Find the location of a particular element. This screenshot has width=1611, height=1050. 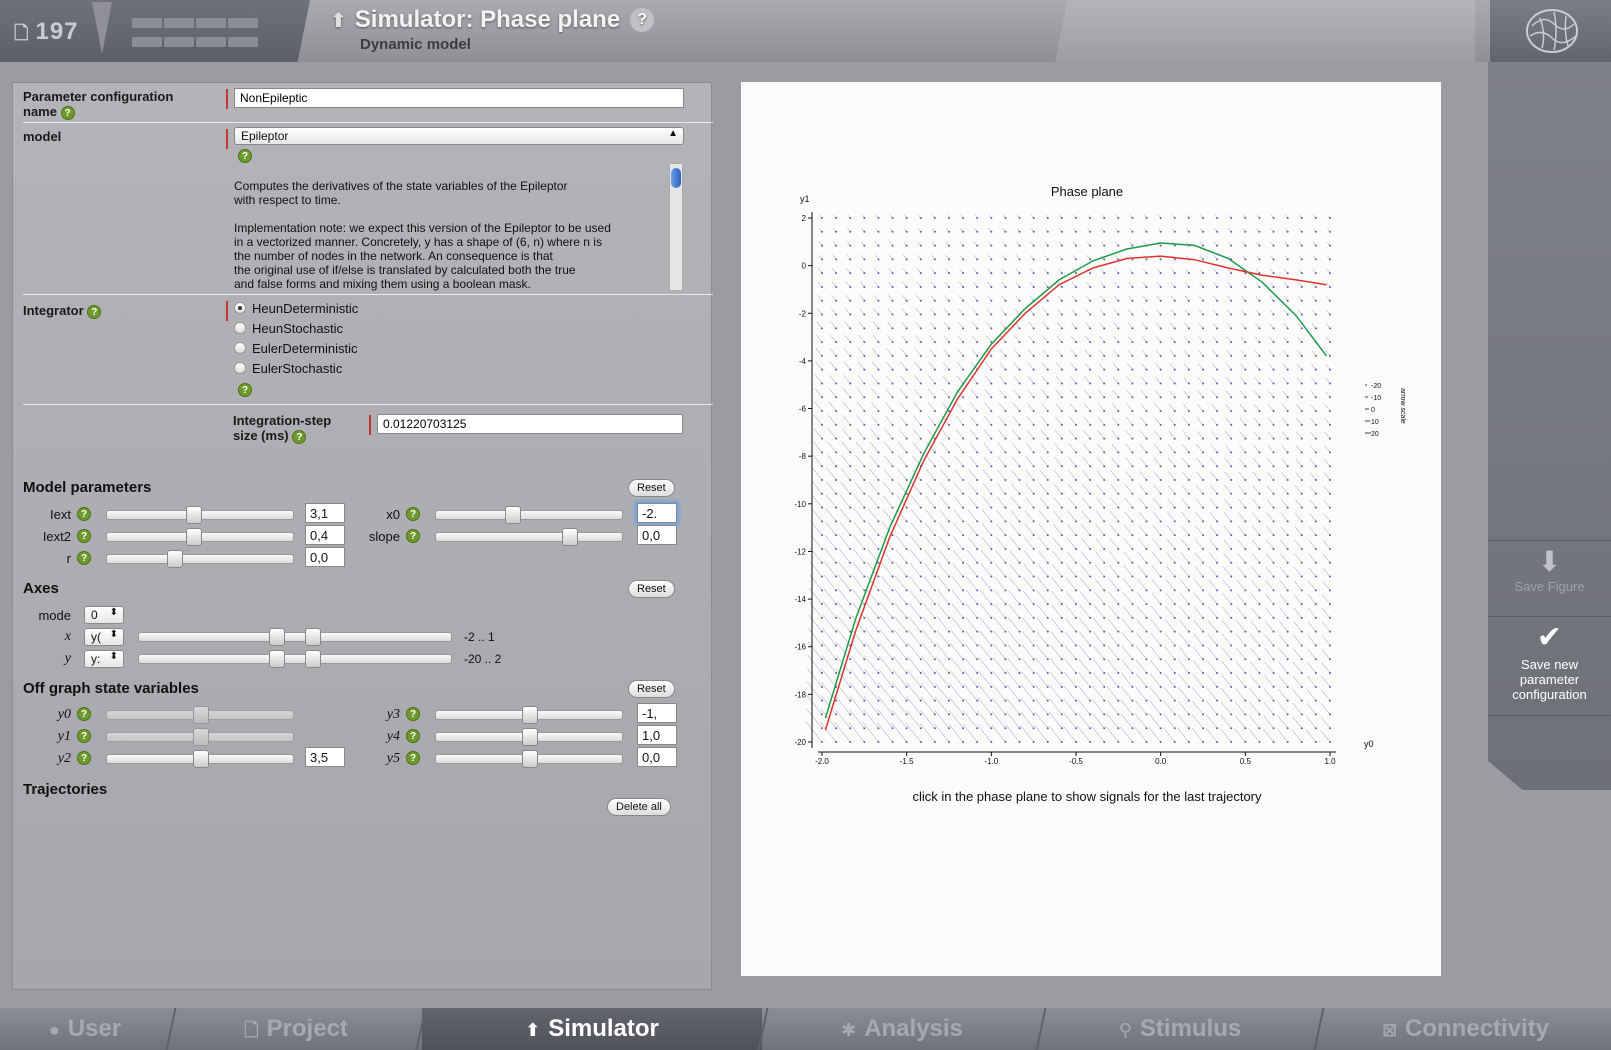

nav-tab-stimulus: ⚲ Stimulus is located at coordinates (1180, 1028).